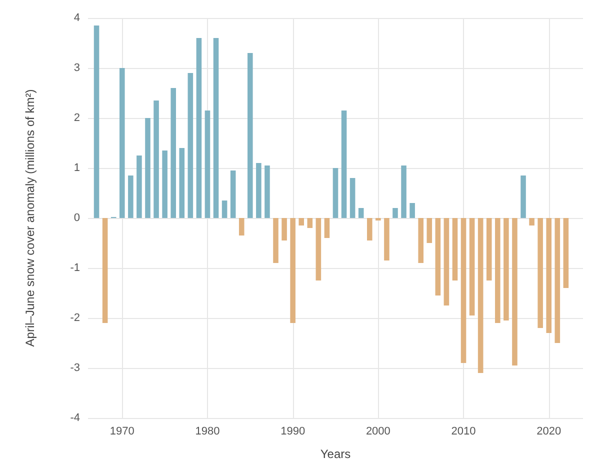  Describe the element at coordinates (75, 418) in the screenshot. I see `y-tick-label: -4` at that location.